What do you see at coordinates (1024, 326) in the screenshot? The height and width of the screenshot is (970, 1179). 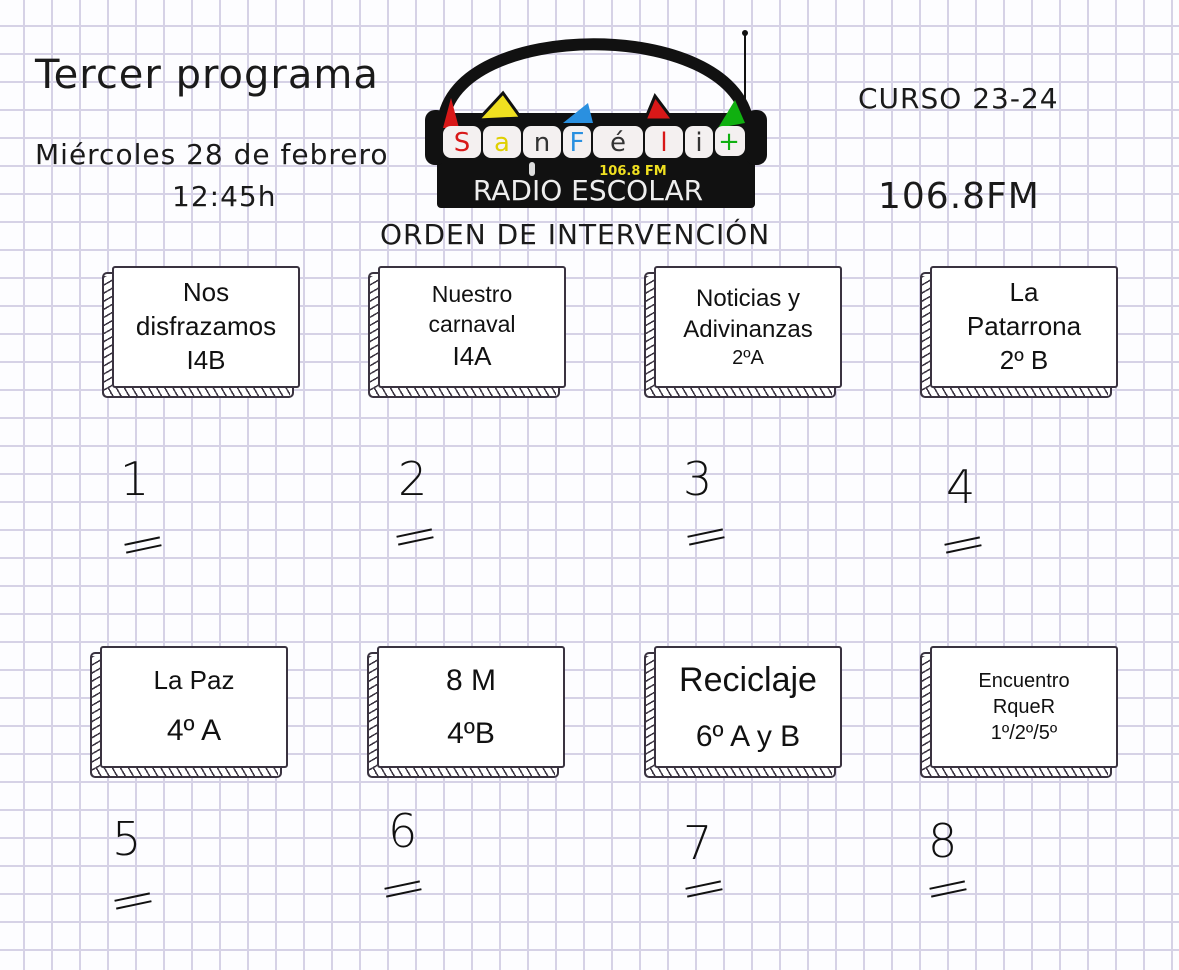 I see `card-title: Patarrona` at bounding box center [1024, 326].